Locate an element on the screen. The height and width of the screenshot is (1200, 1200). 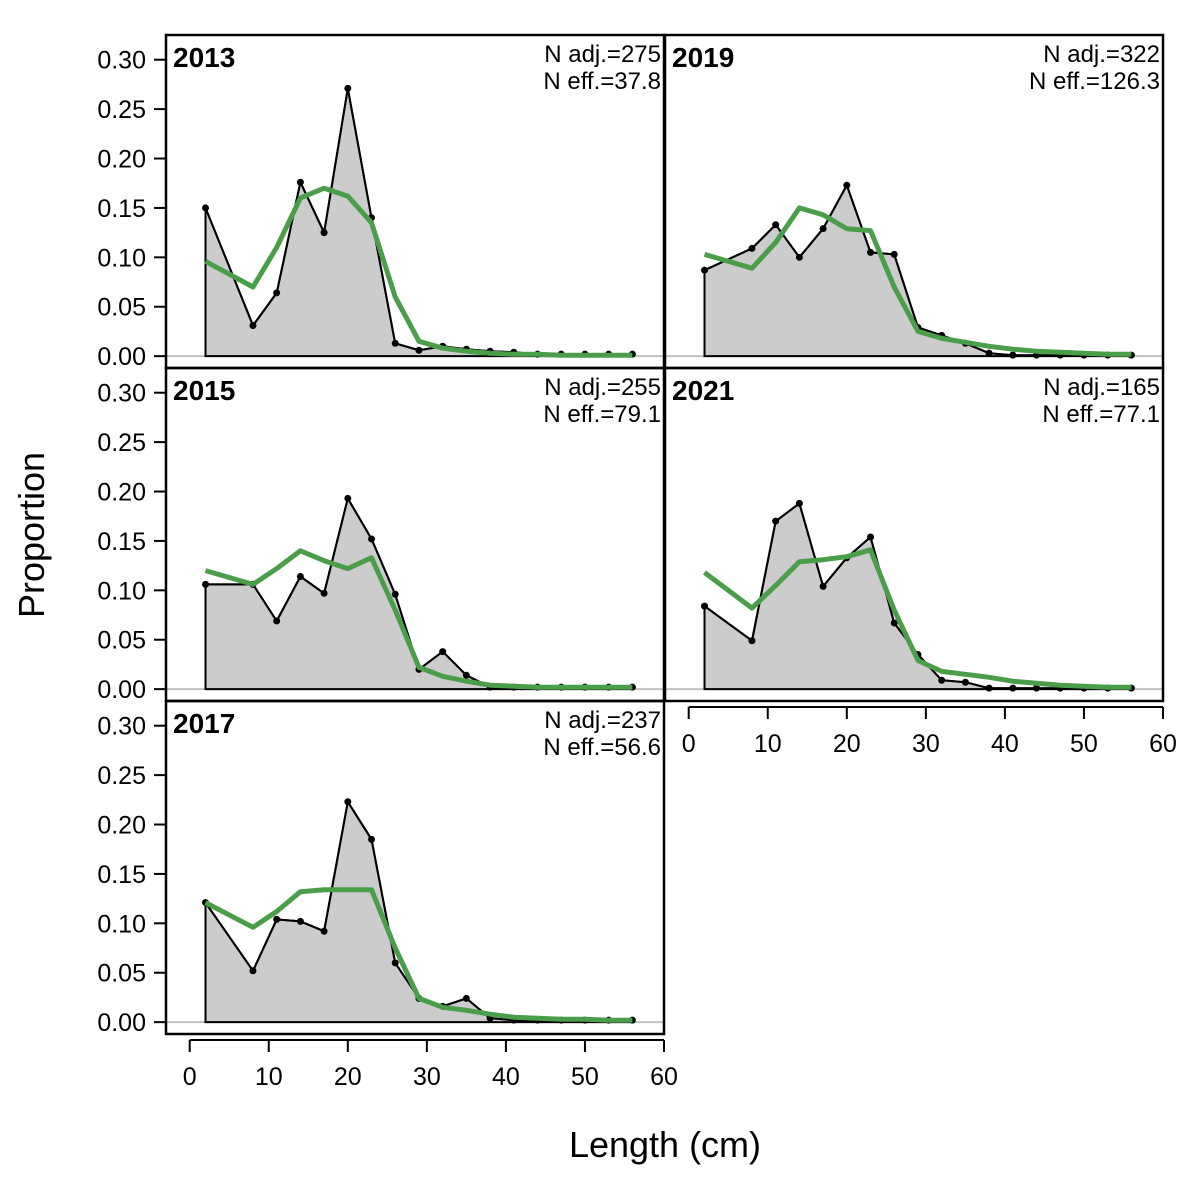
panel-year-label: 2021 is located at coordinates (703, 390).